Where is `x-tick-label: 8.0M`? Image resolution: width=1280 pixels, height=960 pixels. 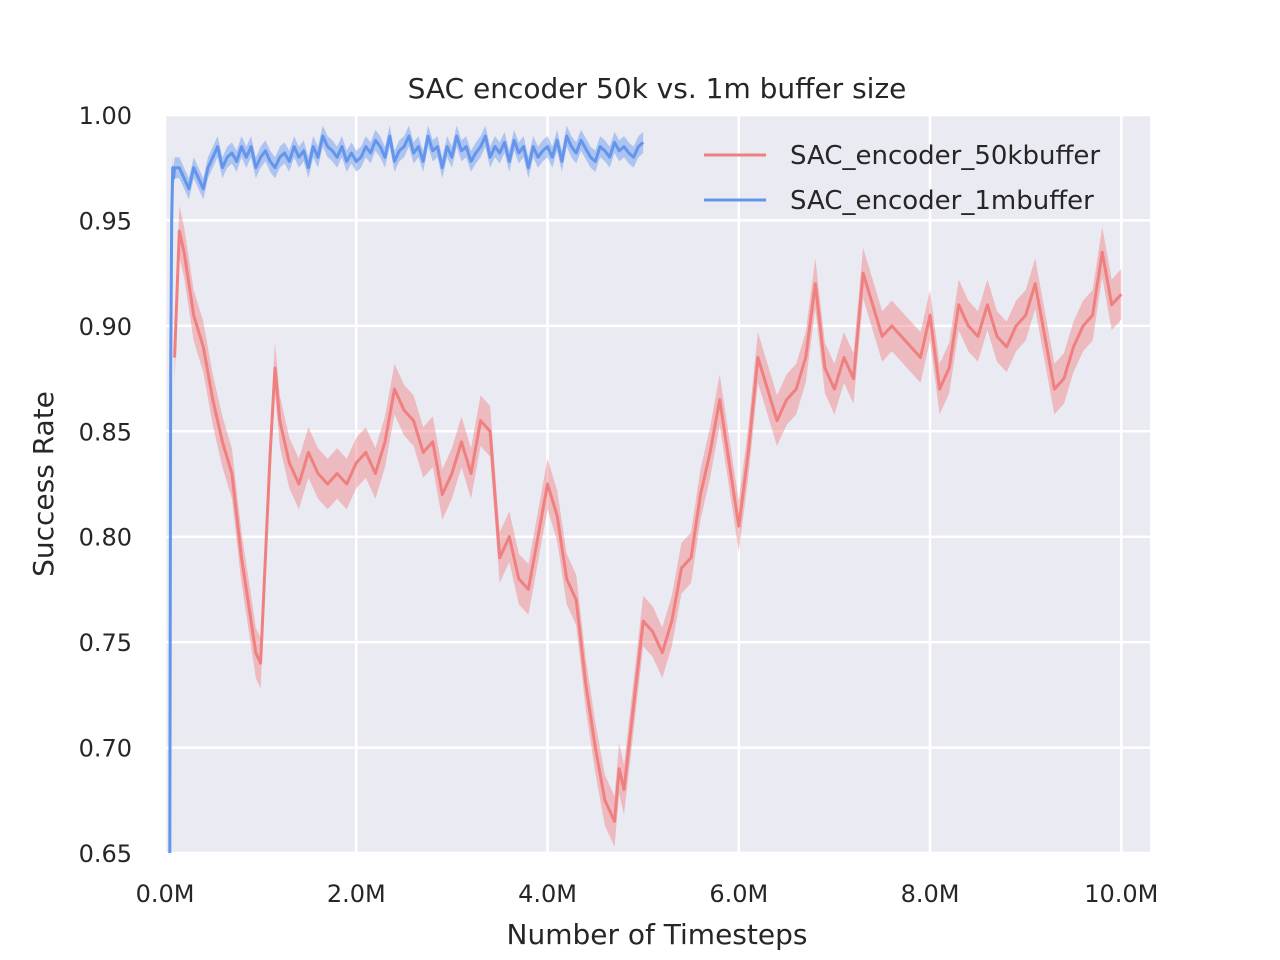 x-tick-label: 8.0M is located at coordinates (930, 894).